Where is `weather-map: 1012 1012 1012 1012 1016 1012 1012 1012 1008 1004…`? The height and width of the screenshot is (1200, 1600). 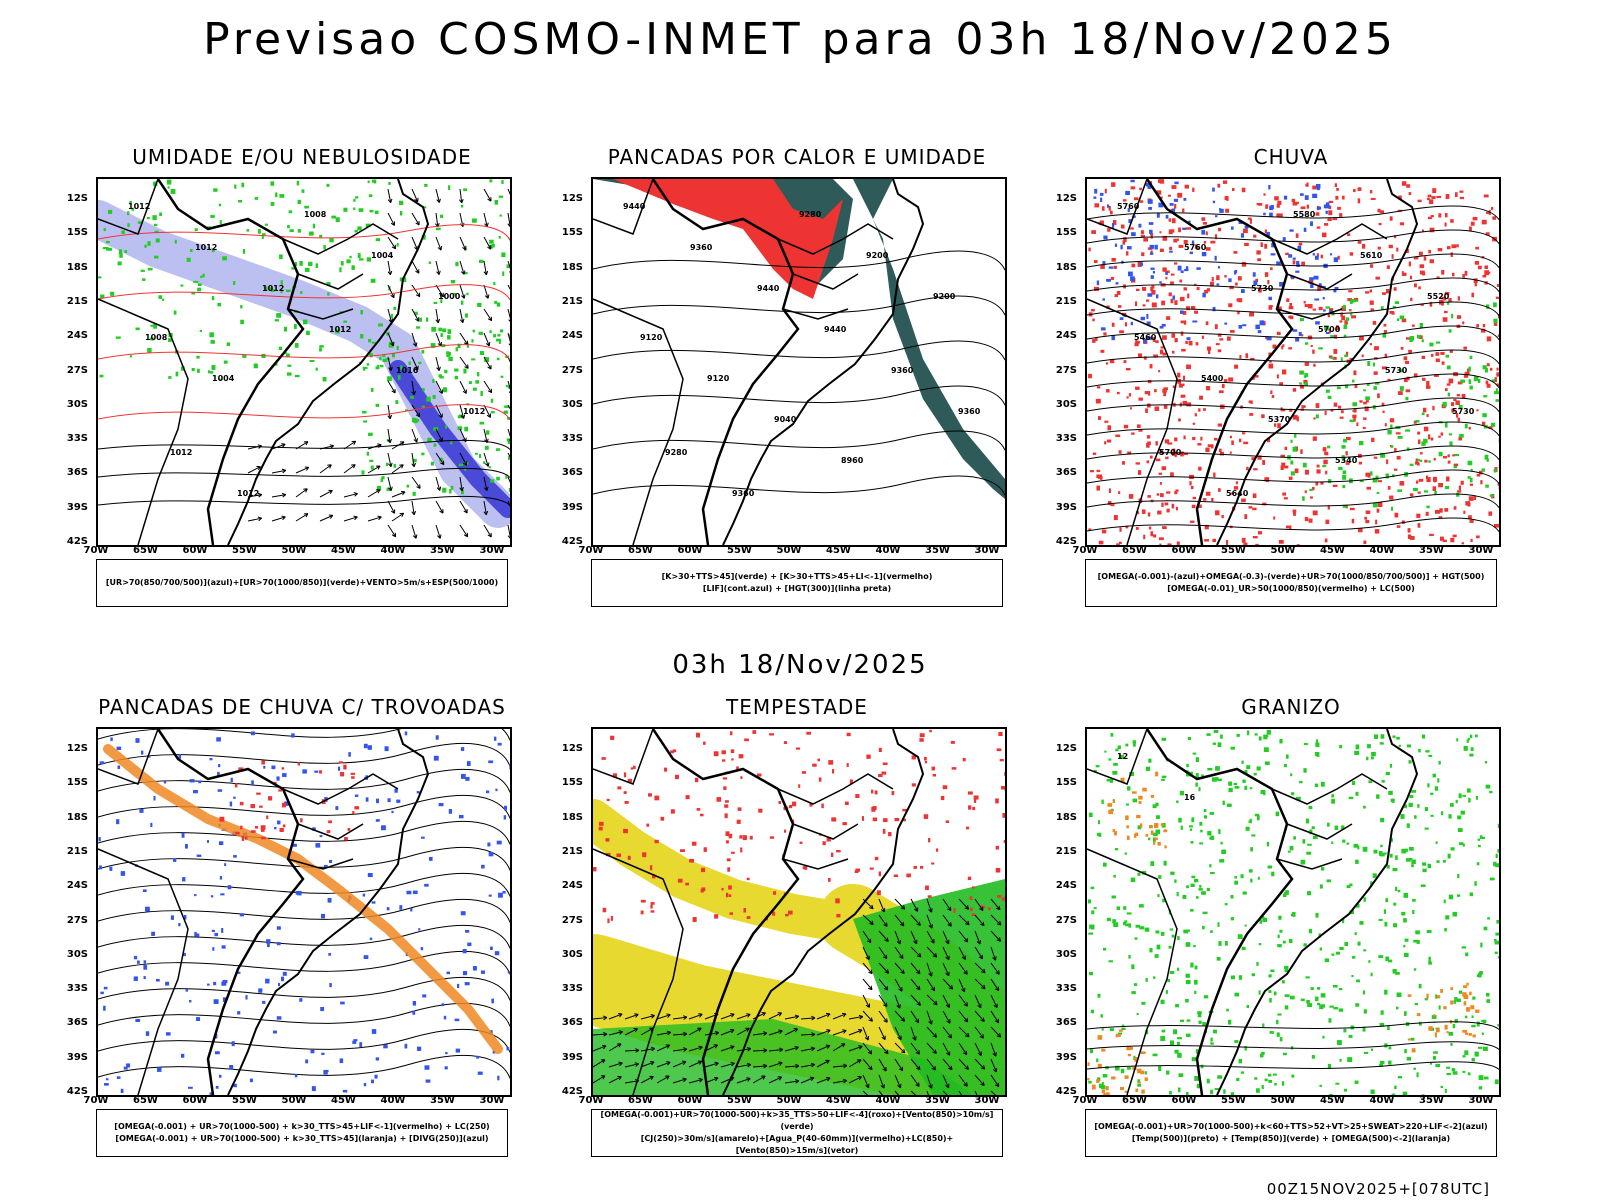
weather-map: 1012 1012 1012 1012 1016 1012 1012 1012 1008 1004… is located at coordinates (304, 362).